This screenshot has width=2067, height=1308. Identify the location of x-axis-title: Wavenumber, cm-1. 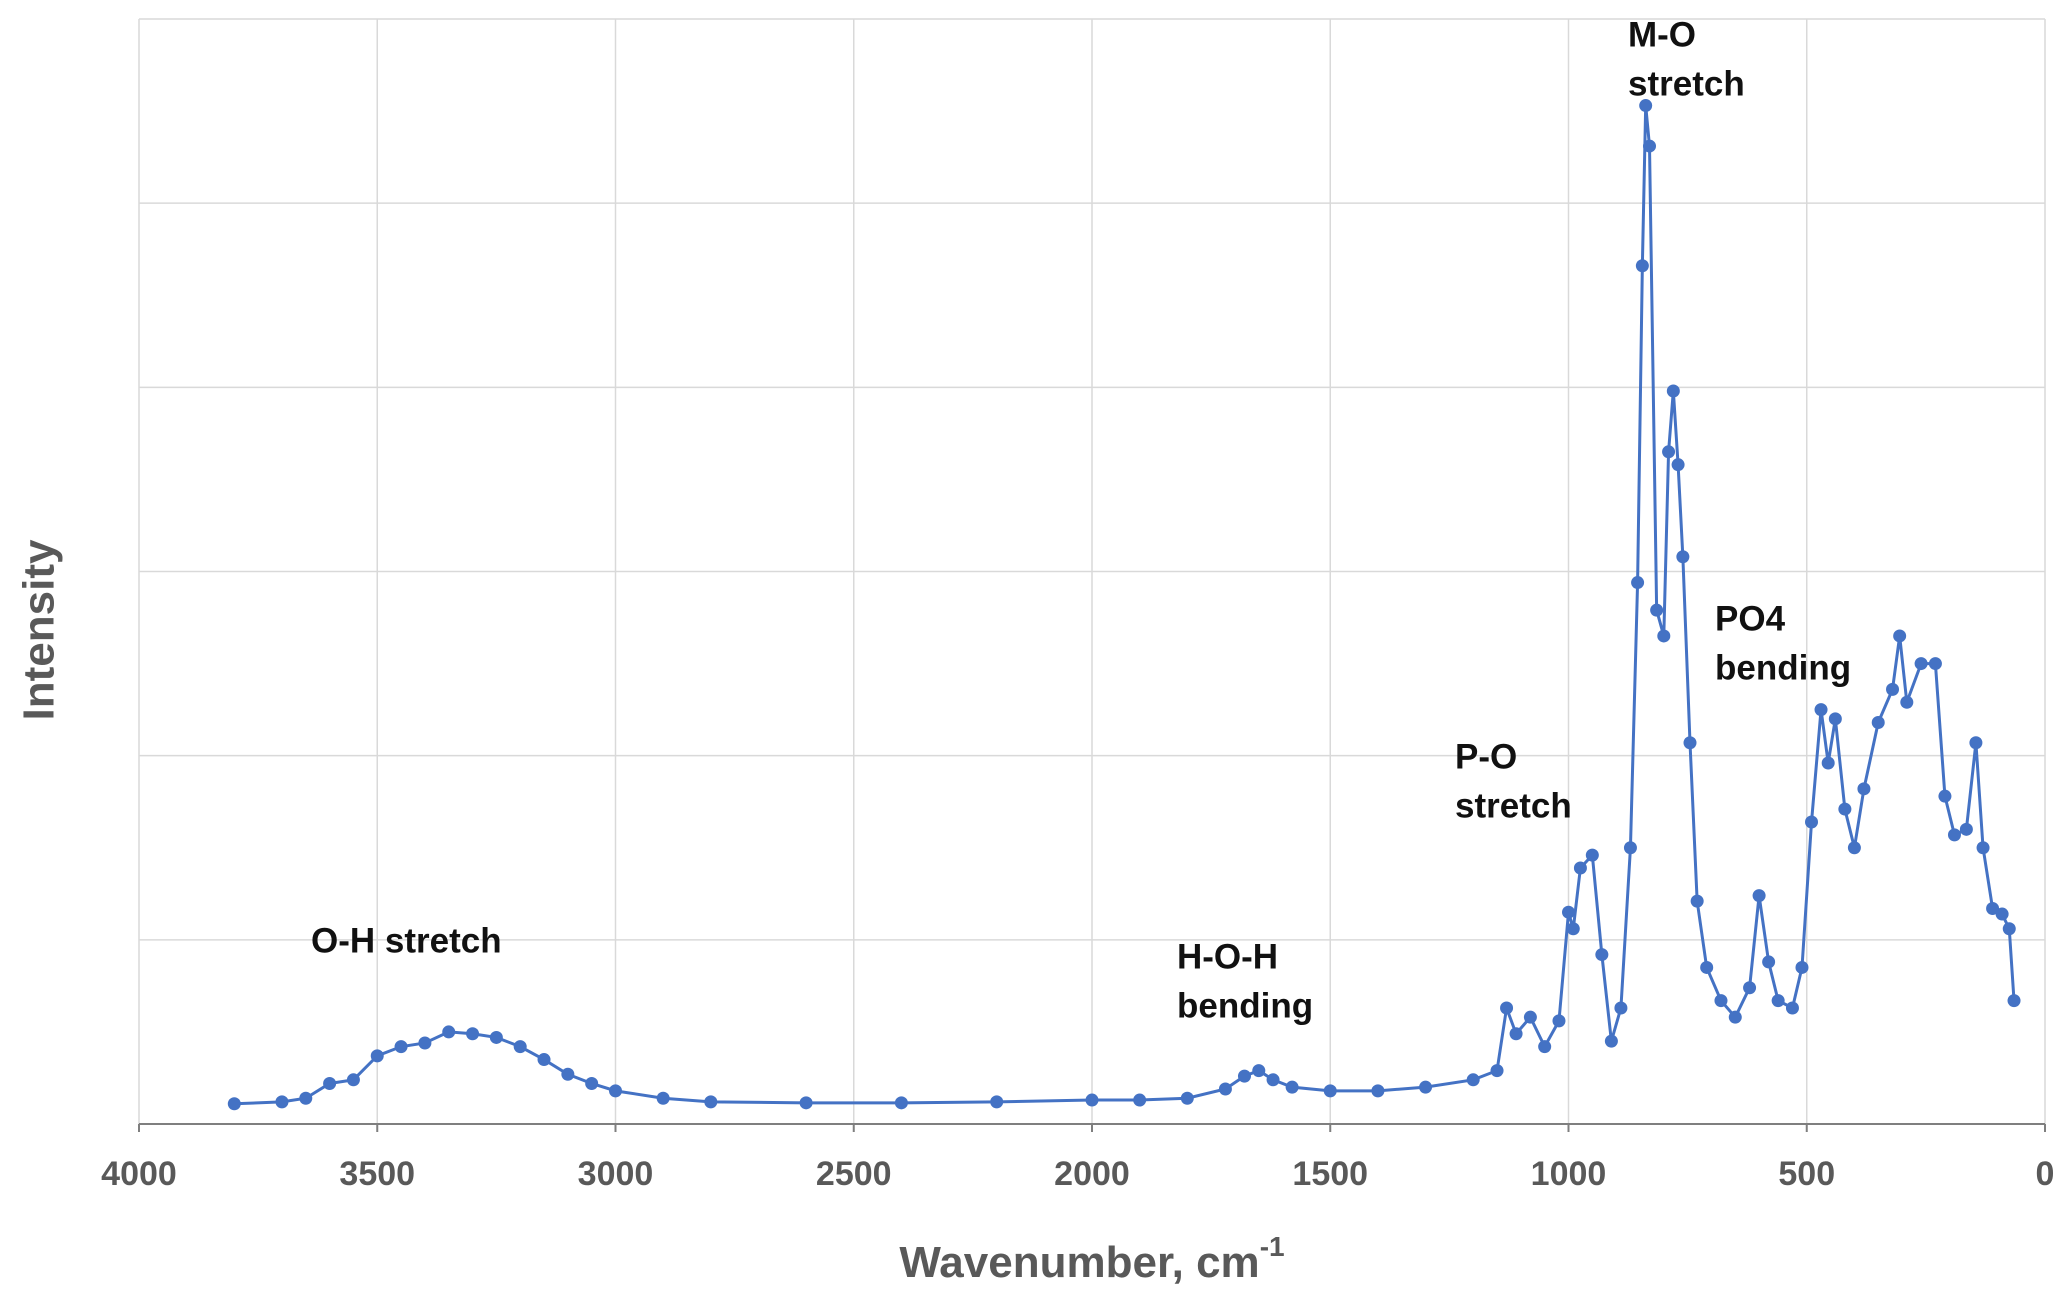
(1091, 1258).